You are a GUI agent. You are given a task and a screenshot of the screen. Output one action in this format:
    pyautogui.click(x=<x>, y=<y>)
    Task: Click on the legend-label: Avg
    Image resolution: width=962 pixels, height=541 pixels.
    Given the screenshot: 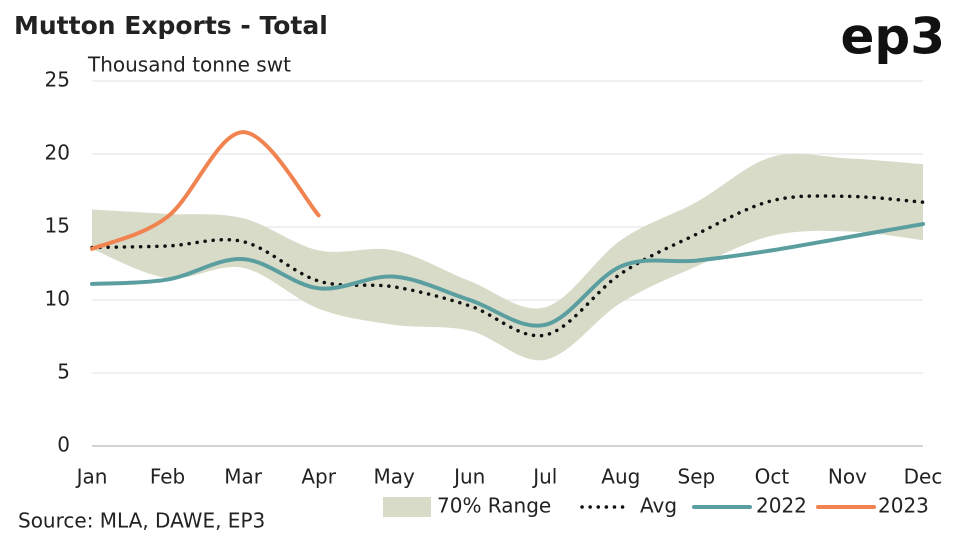 What is the action you would take?
    pyautogui.click(x=658, y=506)
    